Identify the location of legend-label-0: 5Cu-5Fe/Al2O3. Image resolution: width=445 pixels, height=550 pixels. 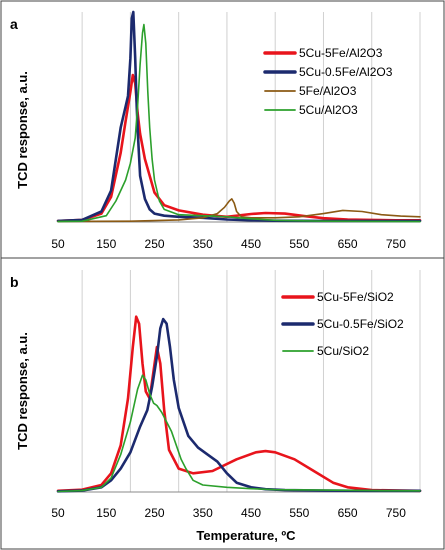
(341, 53).